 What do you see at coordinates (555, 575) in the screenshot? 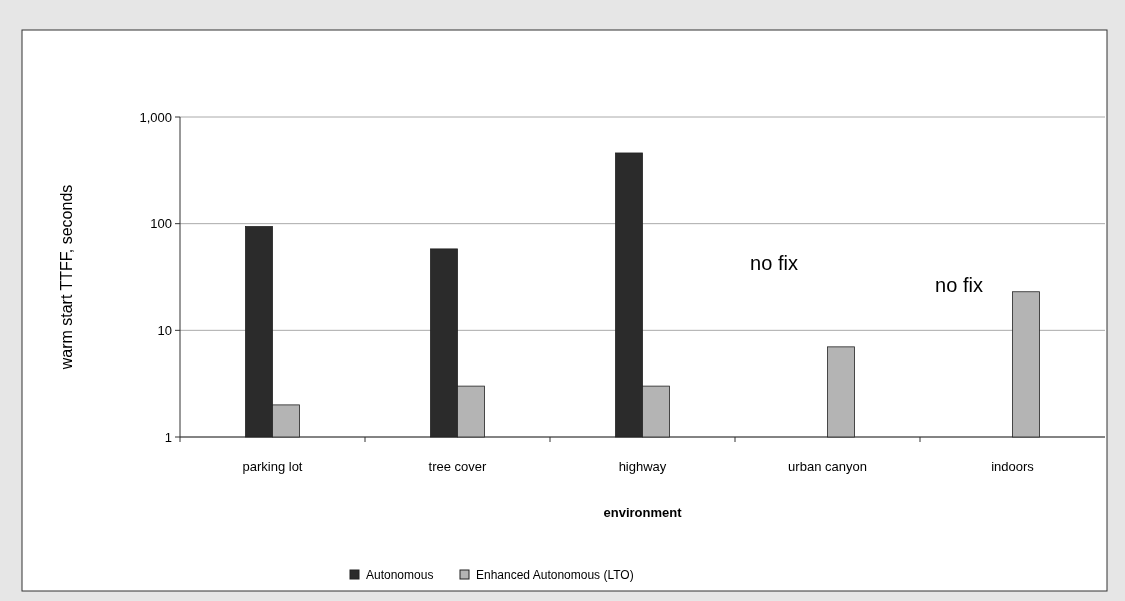
I see `legend-label: Enhanced Autonomous (LTO)` at bounding box center [555, 575].